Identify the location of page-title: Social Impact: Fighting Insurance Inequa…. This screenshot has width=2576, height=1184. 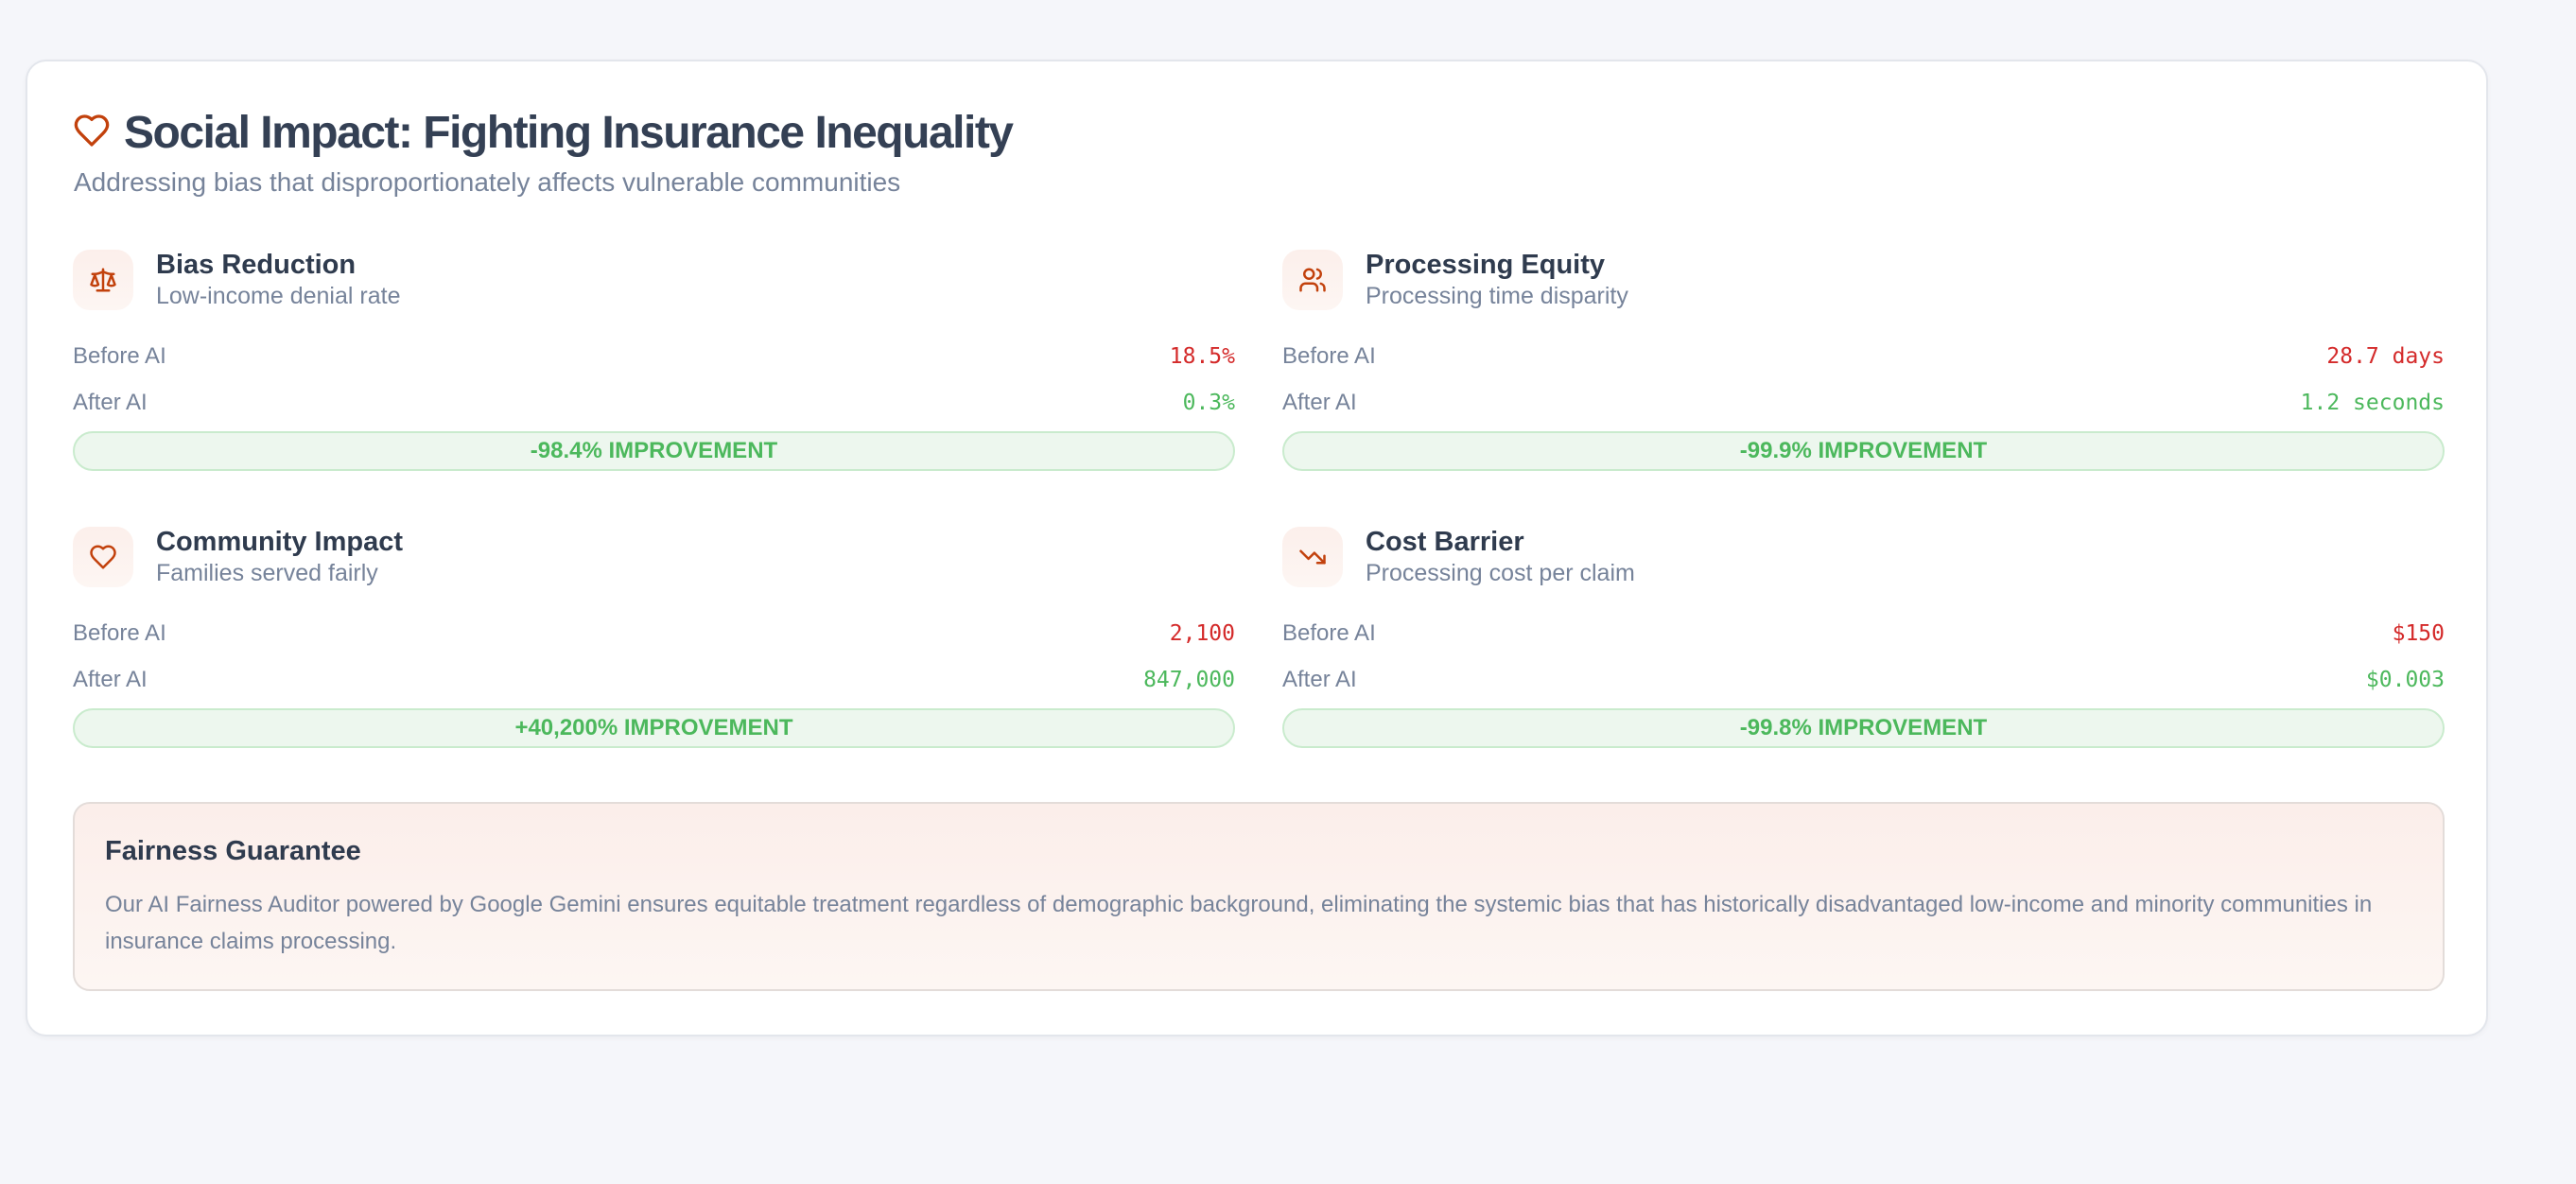
(569, 133).